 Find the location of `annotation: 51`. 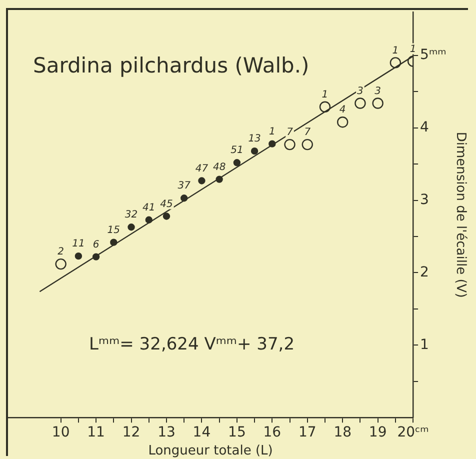

annotation: 51 is located at coordinates (237, 150).